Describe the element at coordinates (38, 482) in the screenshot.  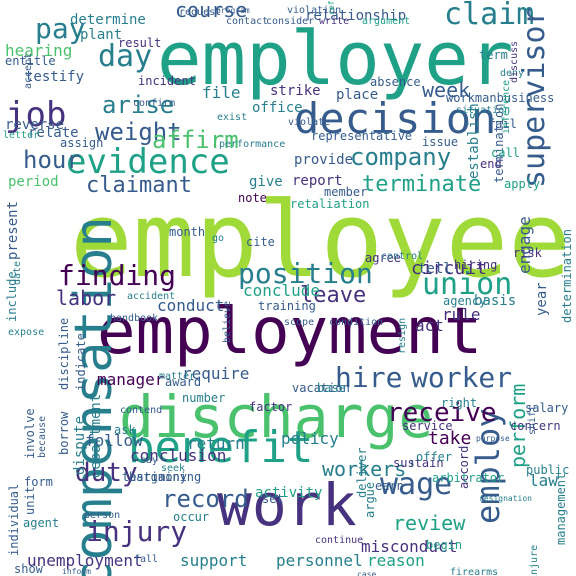
I see `cloud-word: form` at that location.